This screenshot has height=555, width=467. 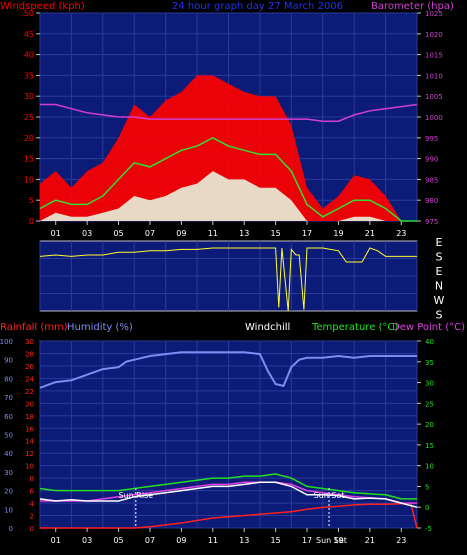 I want to click on wind-axis: 0 5 10 15 20 25 30 35 40 45 50, so click(x=32, y=117).